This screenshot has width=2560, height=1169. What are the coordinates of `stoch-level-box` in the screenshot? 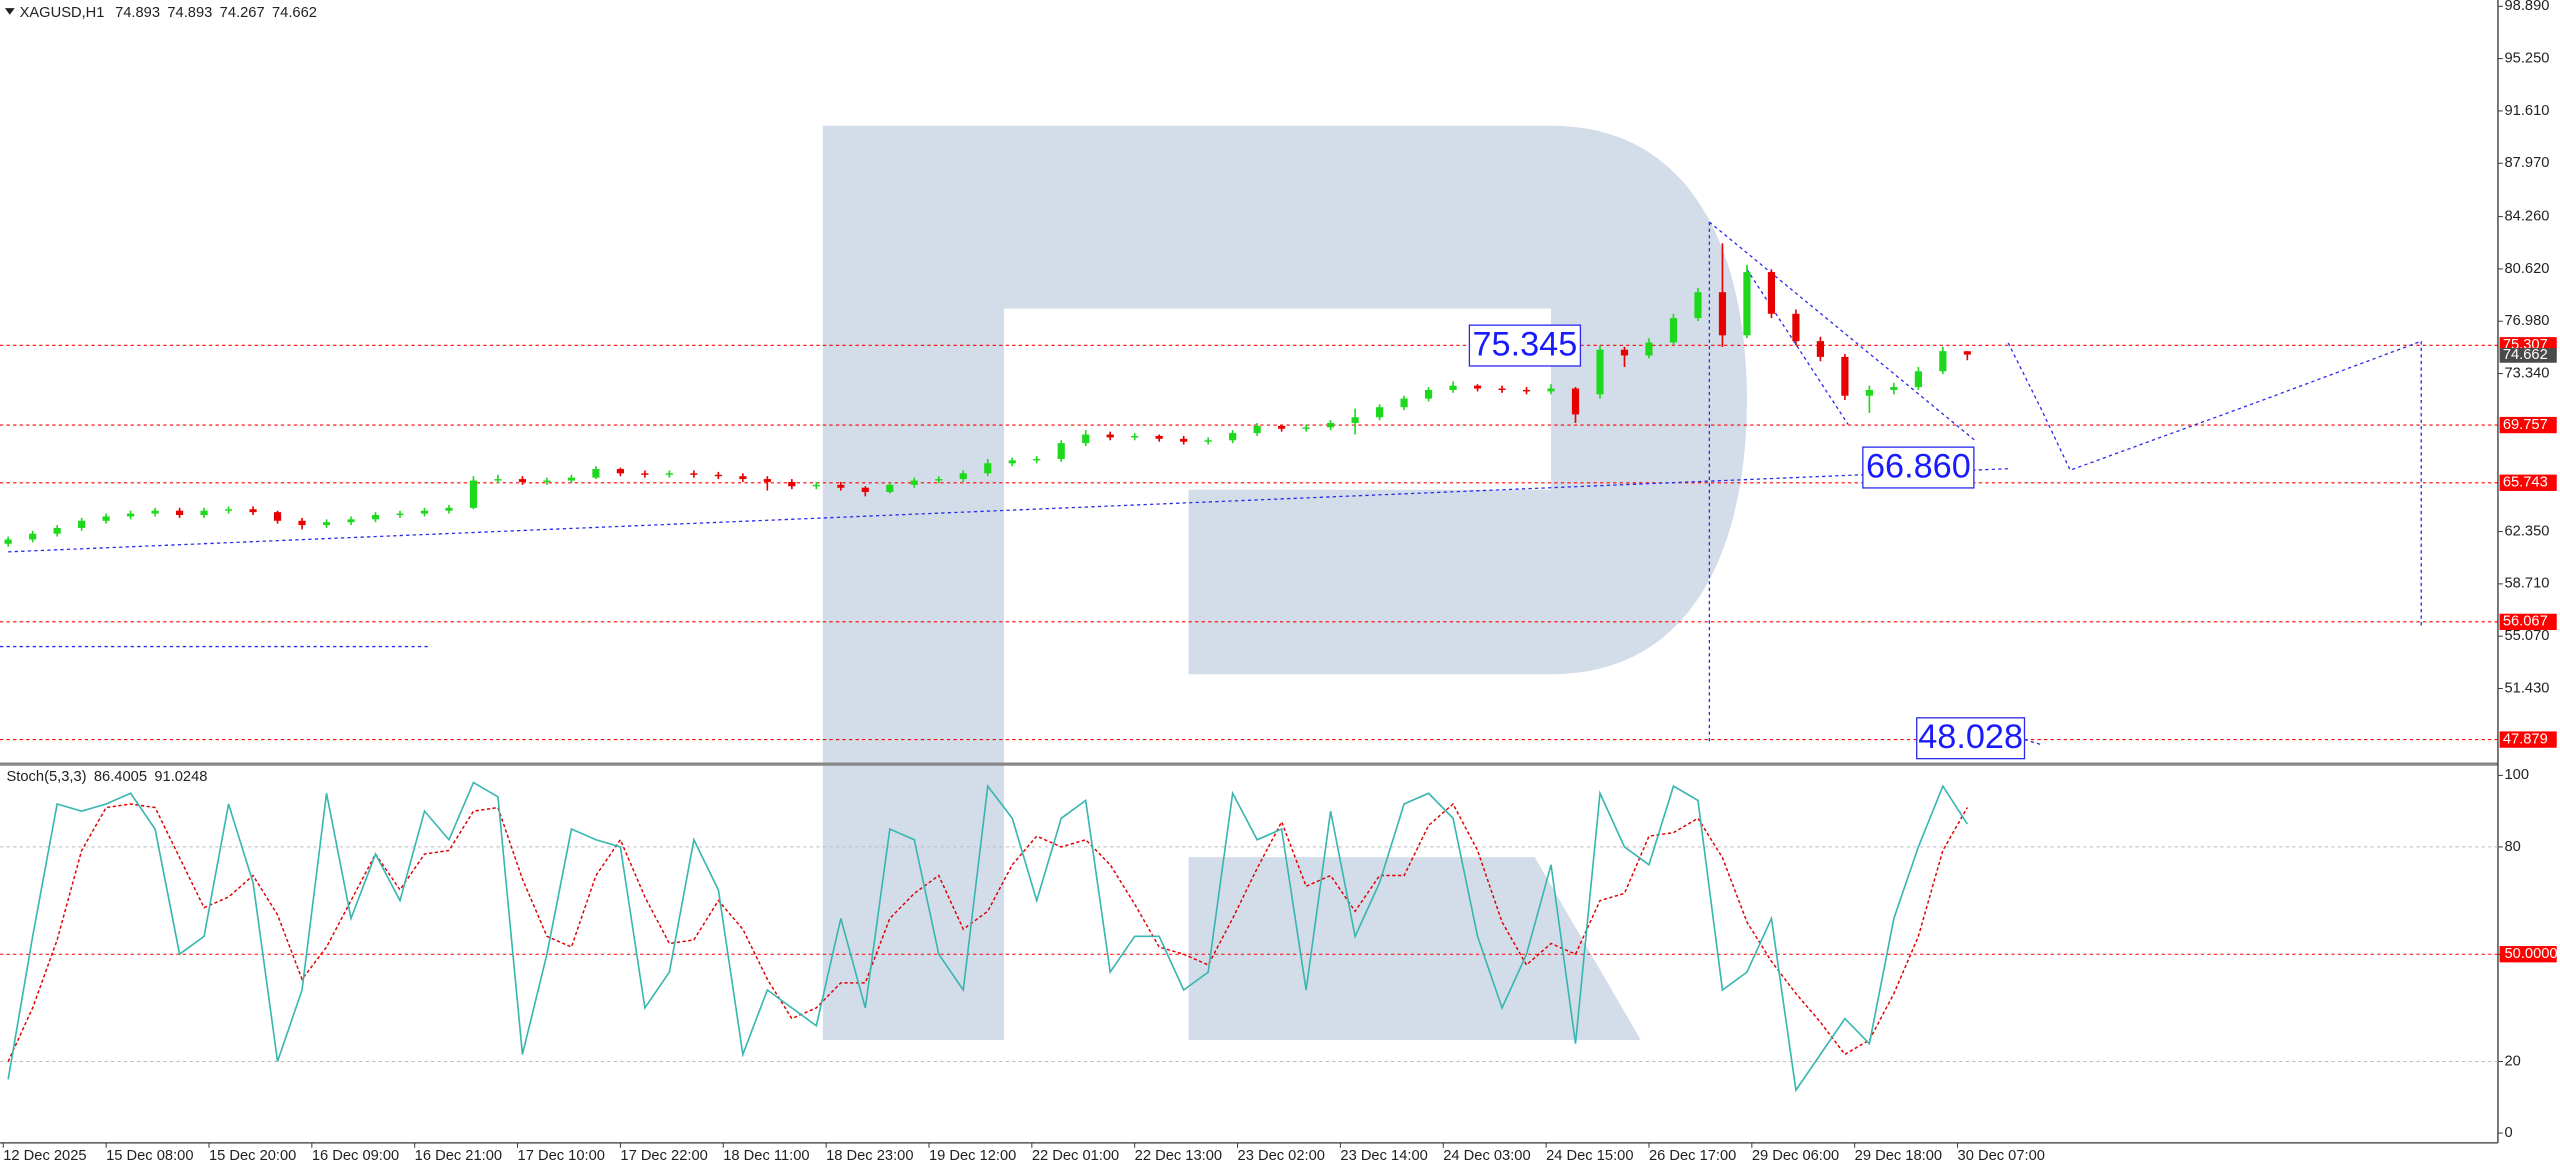 It's located at (2528, 954).